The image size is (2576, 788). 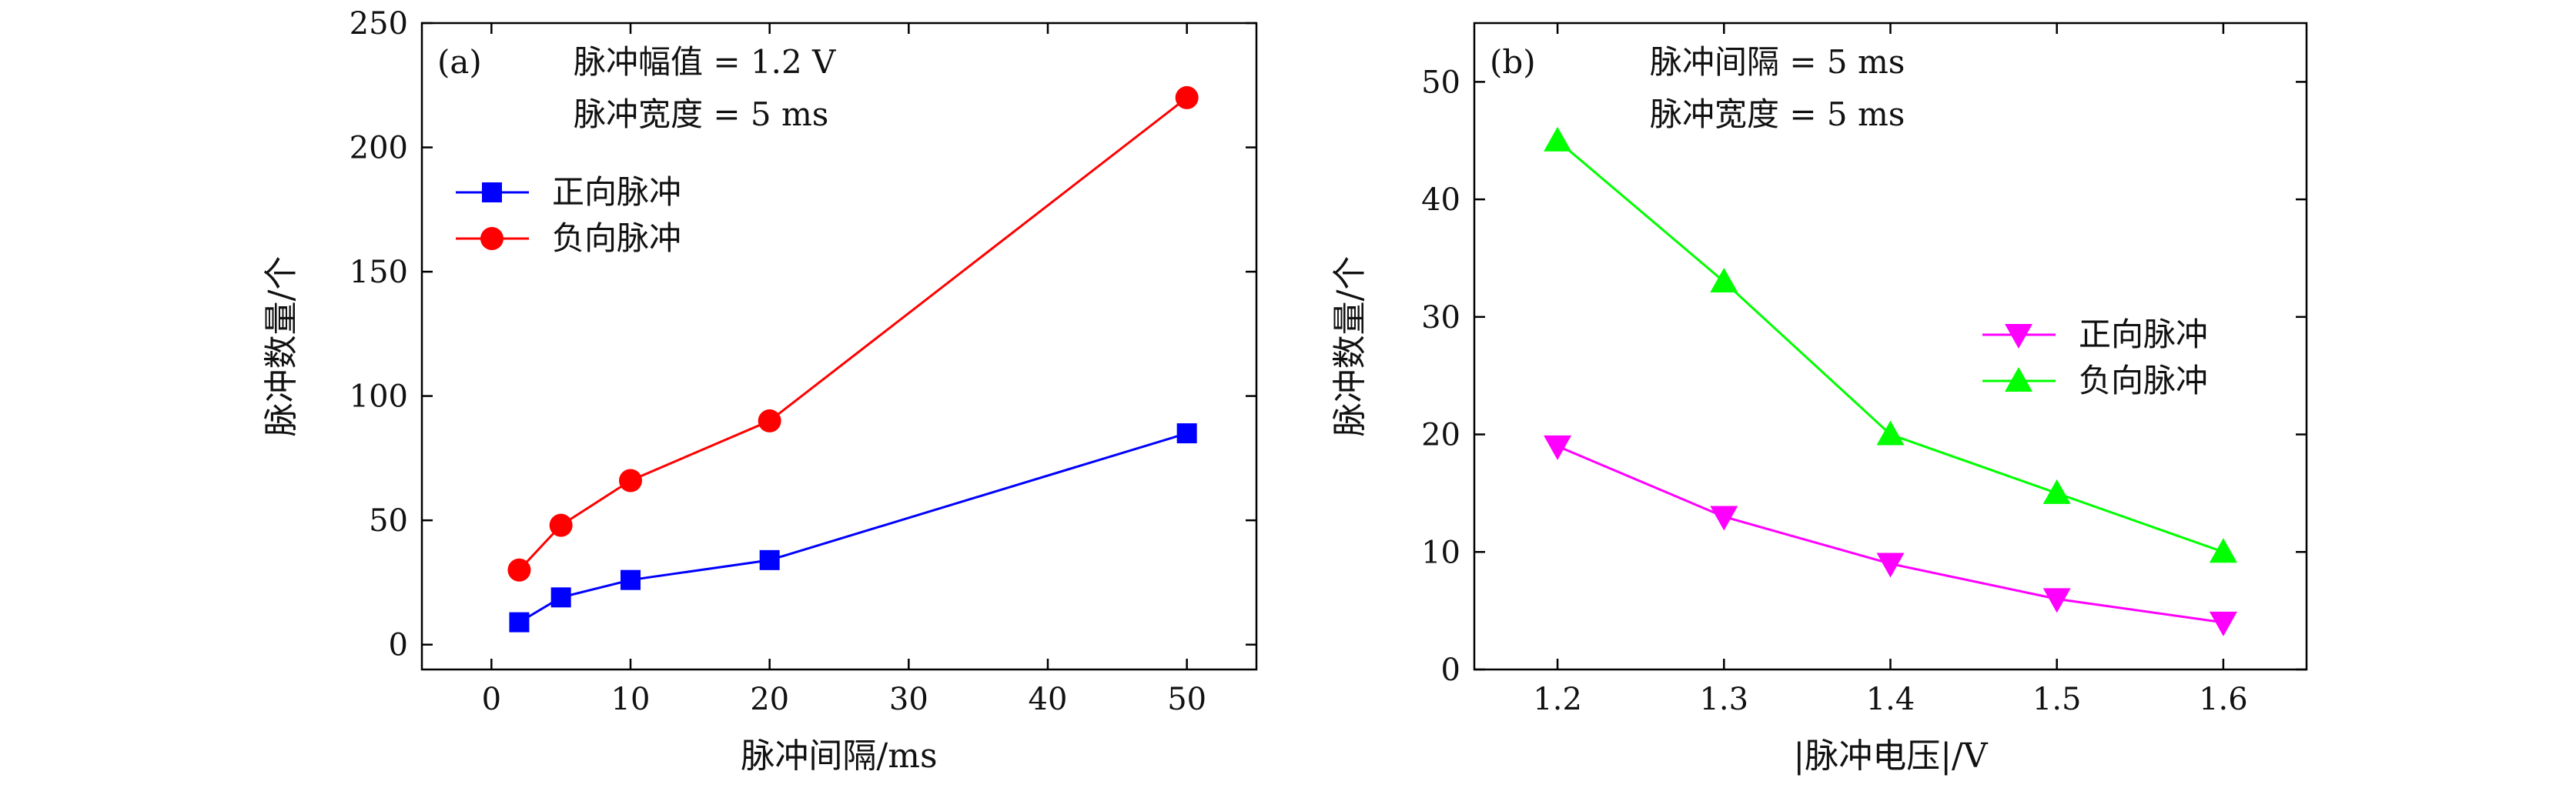 What do you see at coordinates (1778, 62) in the screenshot?
I see `annotation-text: 脉冲间隔 = 5 ms` at bounding box center [1778, 62].